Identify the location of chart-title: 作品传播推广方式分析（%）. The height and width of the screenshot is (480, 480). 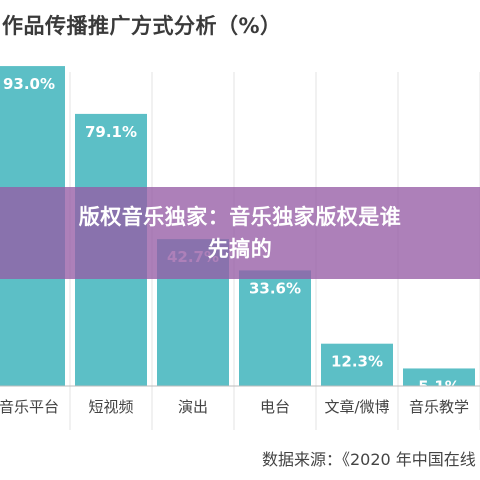
(142, 26).